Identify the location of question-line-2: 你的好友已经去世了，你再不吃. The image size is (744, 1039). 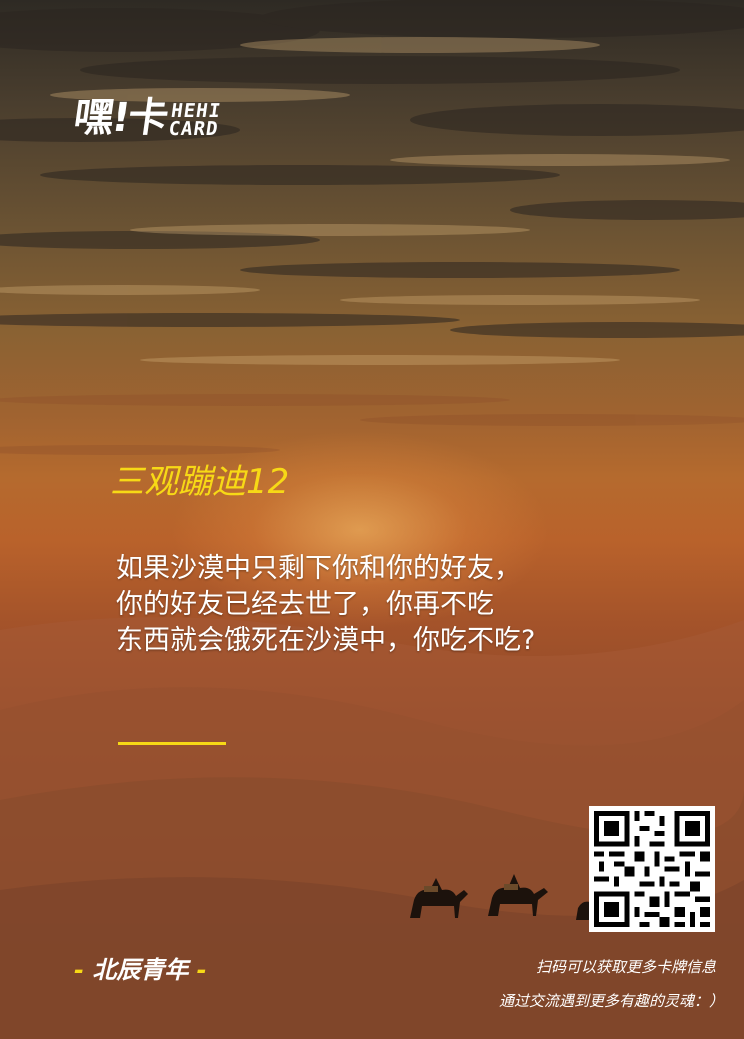
(305, 604).